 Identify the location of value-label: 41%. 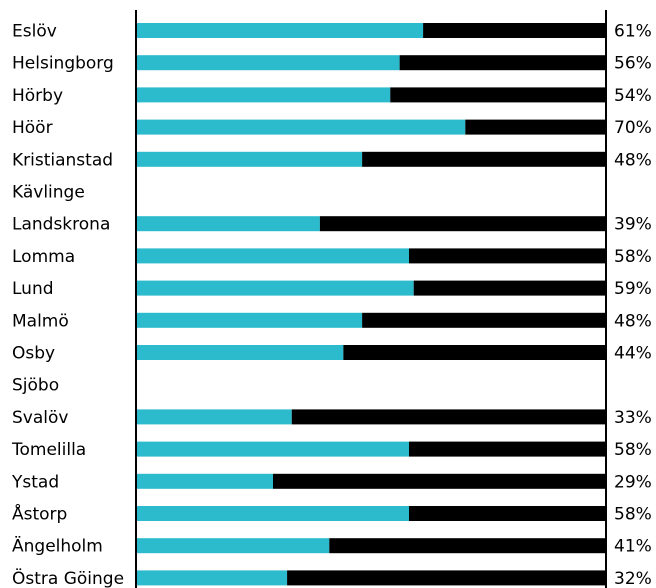
(633, 547).